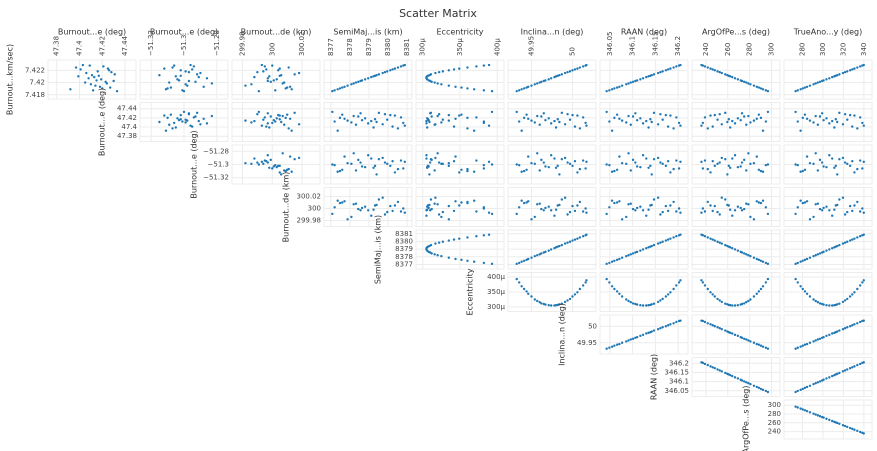  What do you see at coordinates (496, 277) in the screenshot?
I see `y-tick-label: 400μ` at bounding box center [496, 277].